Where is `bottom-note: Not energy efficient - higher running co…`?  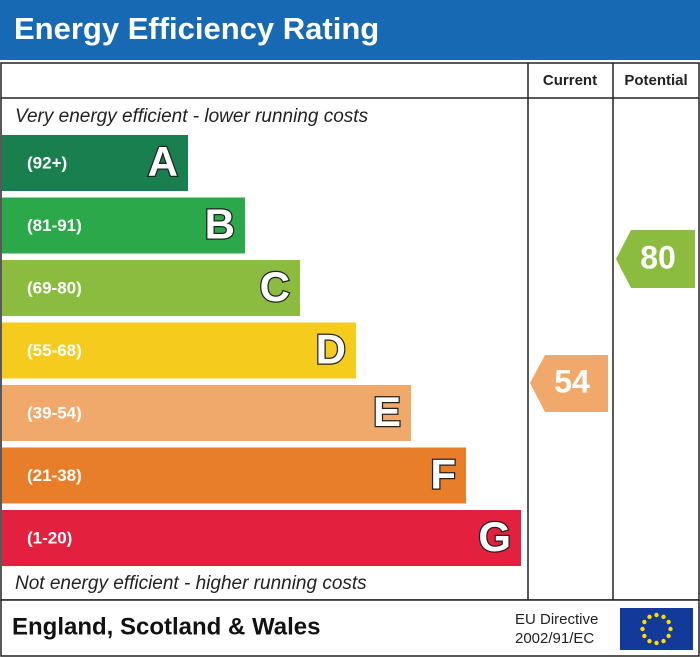
bottom-note: Not energy efficient - higher running co… is located at coordinates (191, 583).